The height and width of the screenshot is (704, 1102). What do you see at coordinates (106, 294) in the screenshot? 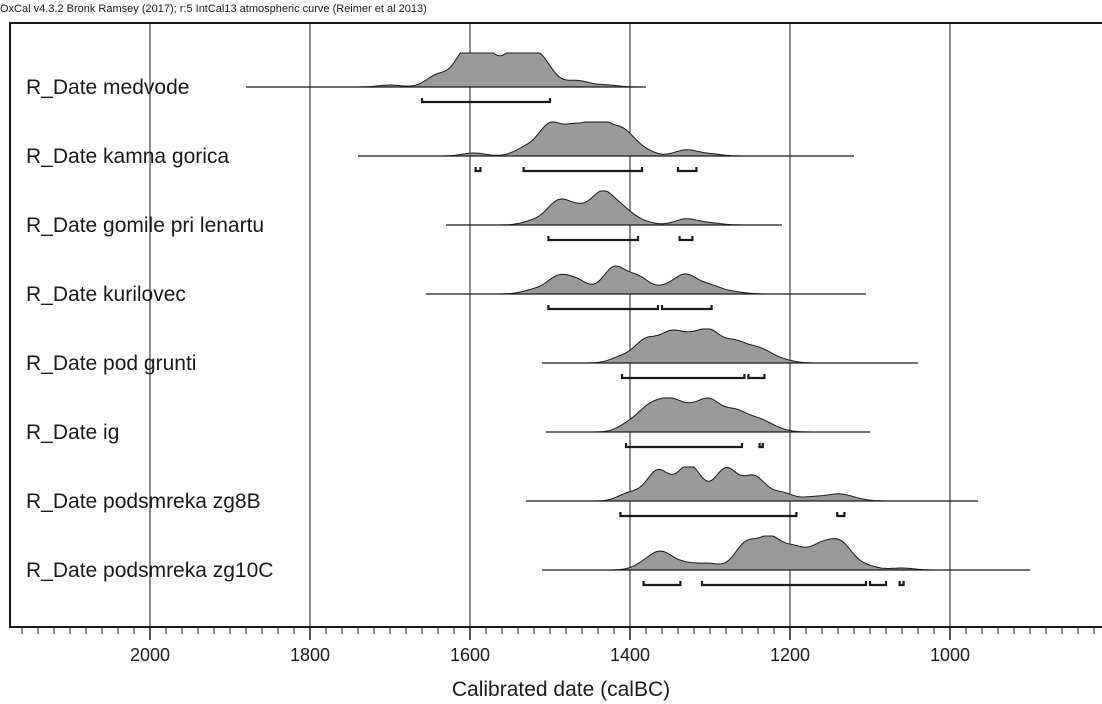
I see `series-label-4: R_Date kurilovec` at bounding box center [106, 294].